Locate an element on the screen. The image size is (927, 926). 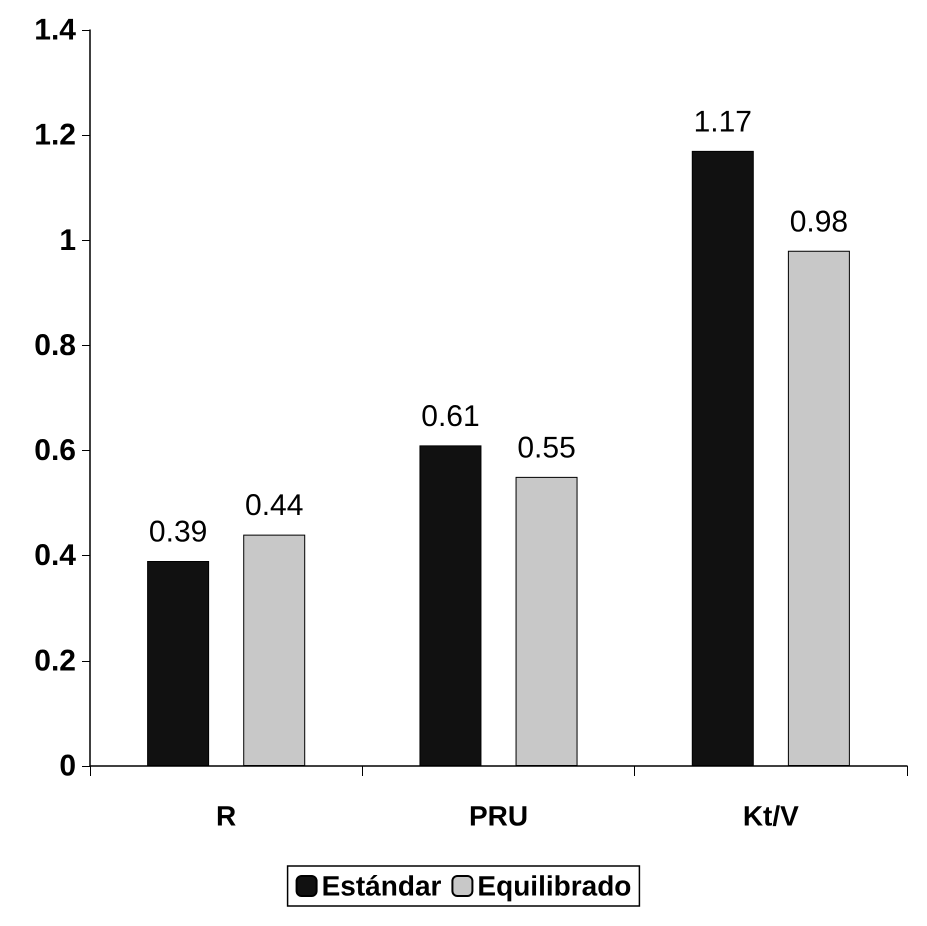
y-tick-label: 0.6 is located at coordinates (55, 451).